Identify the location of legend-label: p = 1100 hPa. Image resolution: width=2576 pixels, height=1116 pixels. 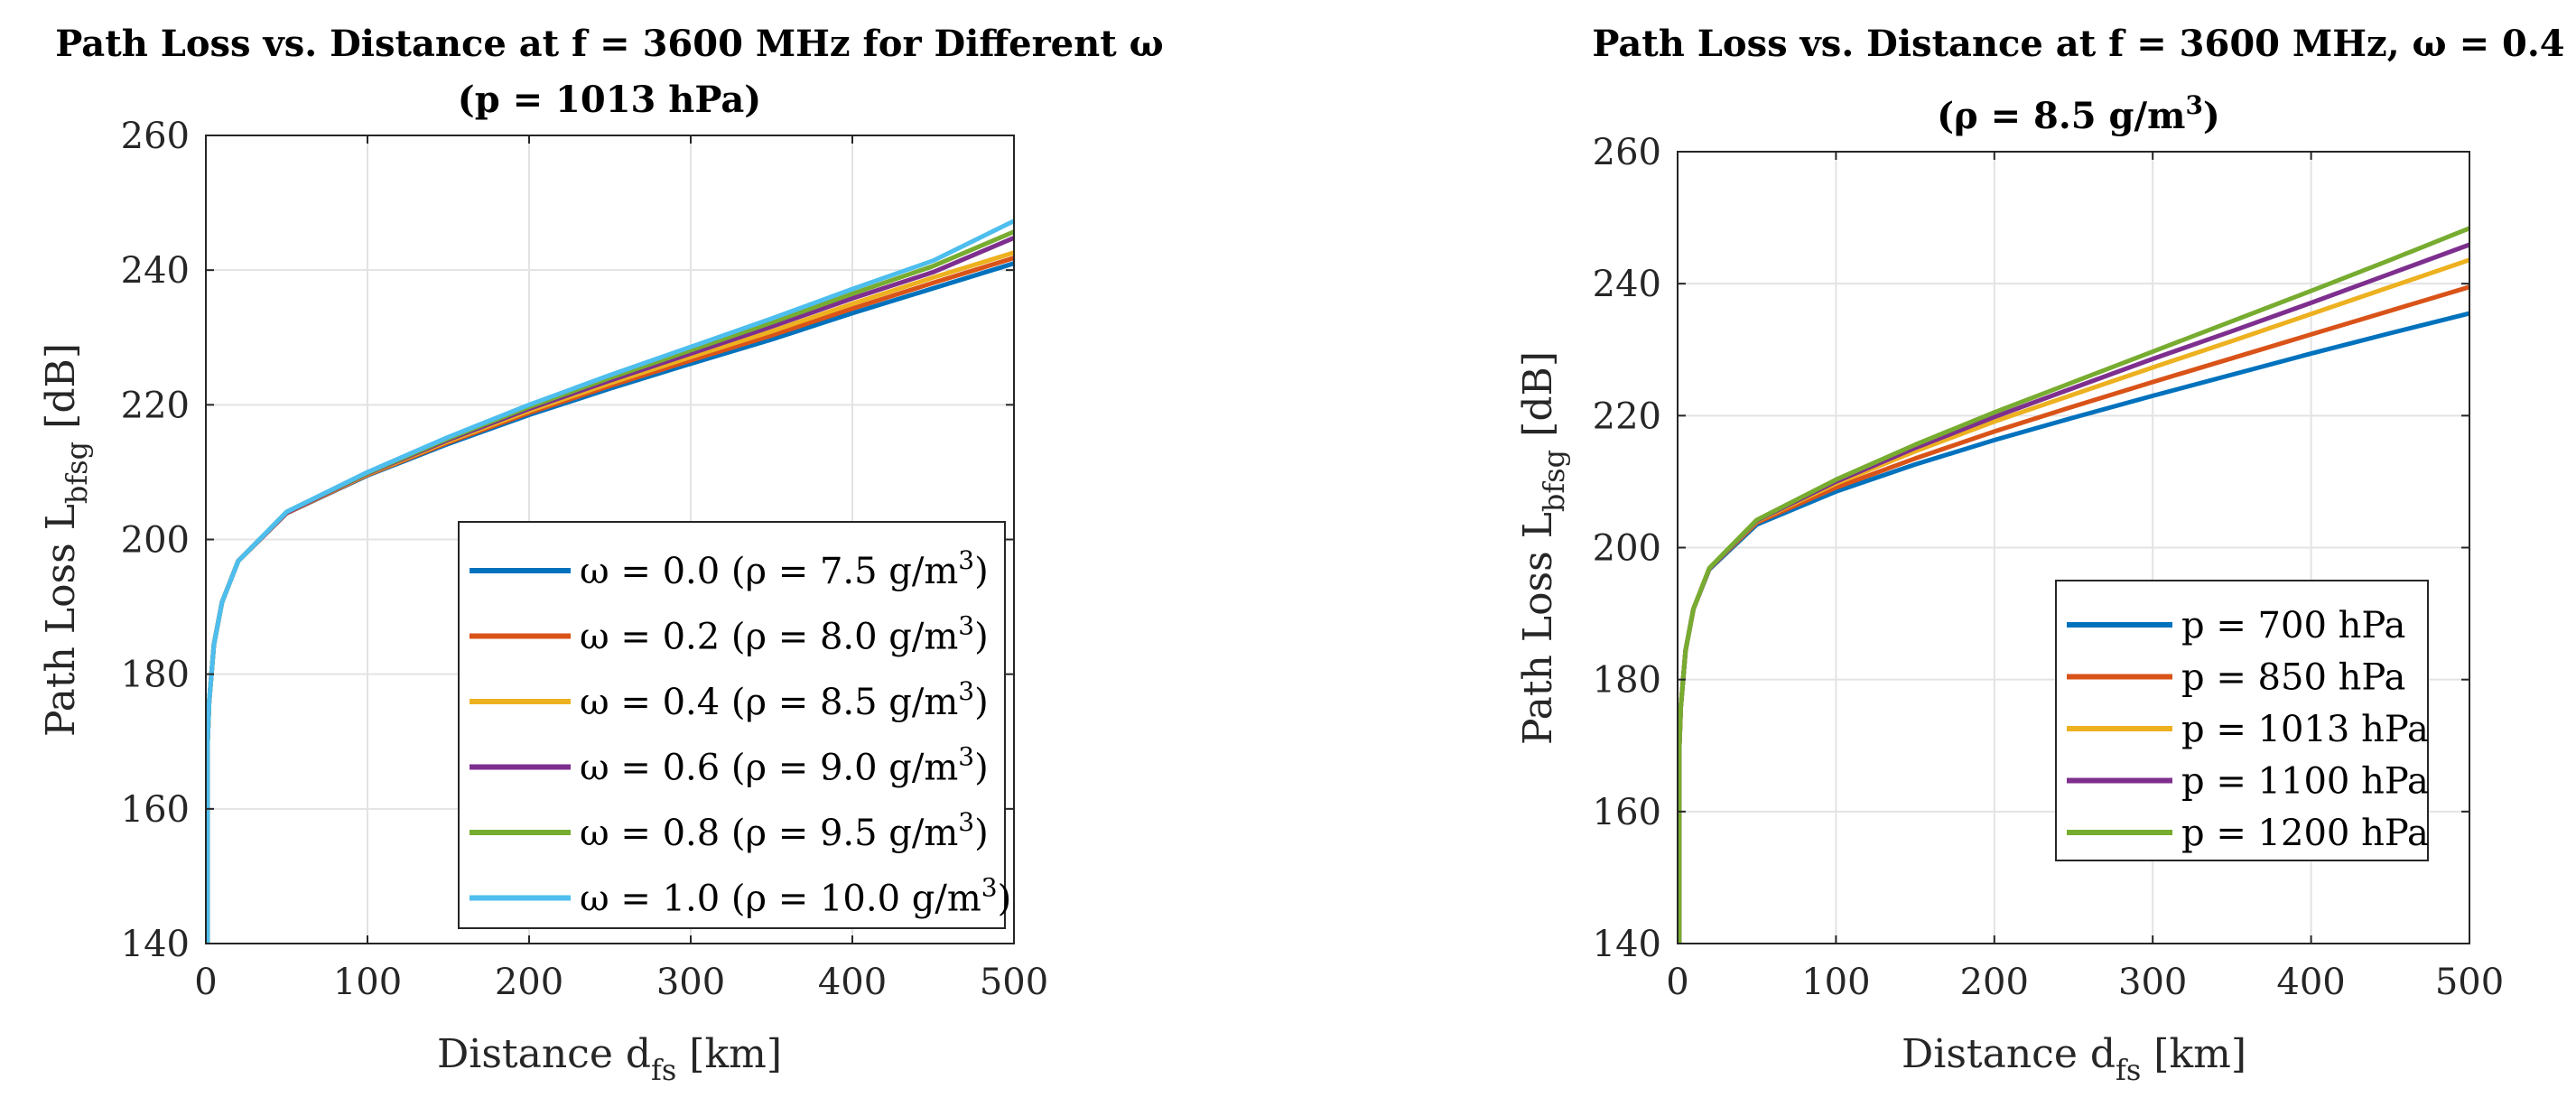
(2305, 782).